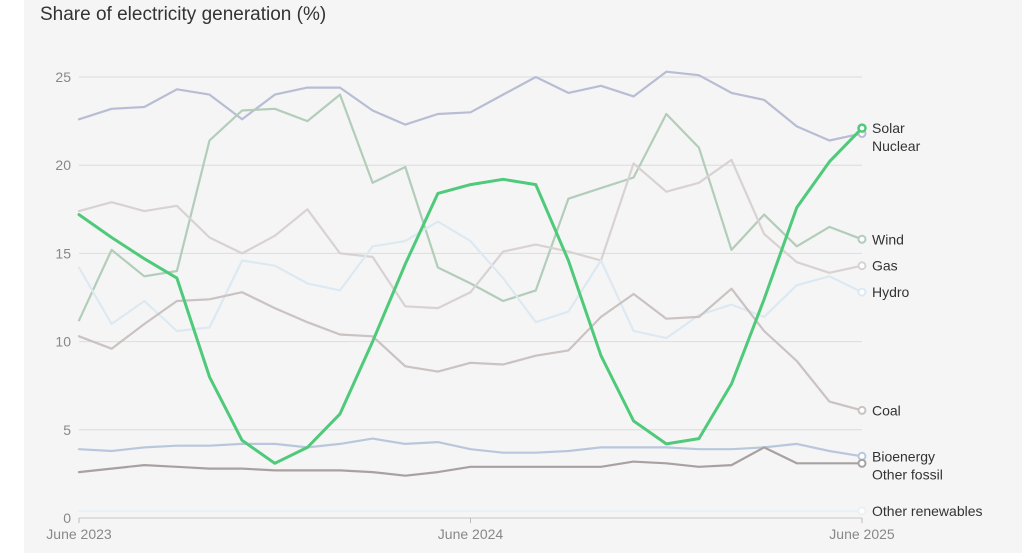 This screenshot has width=1022, height=553. I want to click on series-label-coal: Coal, so click(886, 410).